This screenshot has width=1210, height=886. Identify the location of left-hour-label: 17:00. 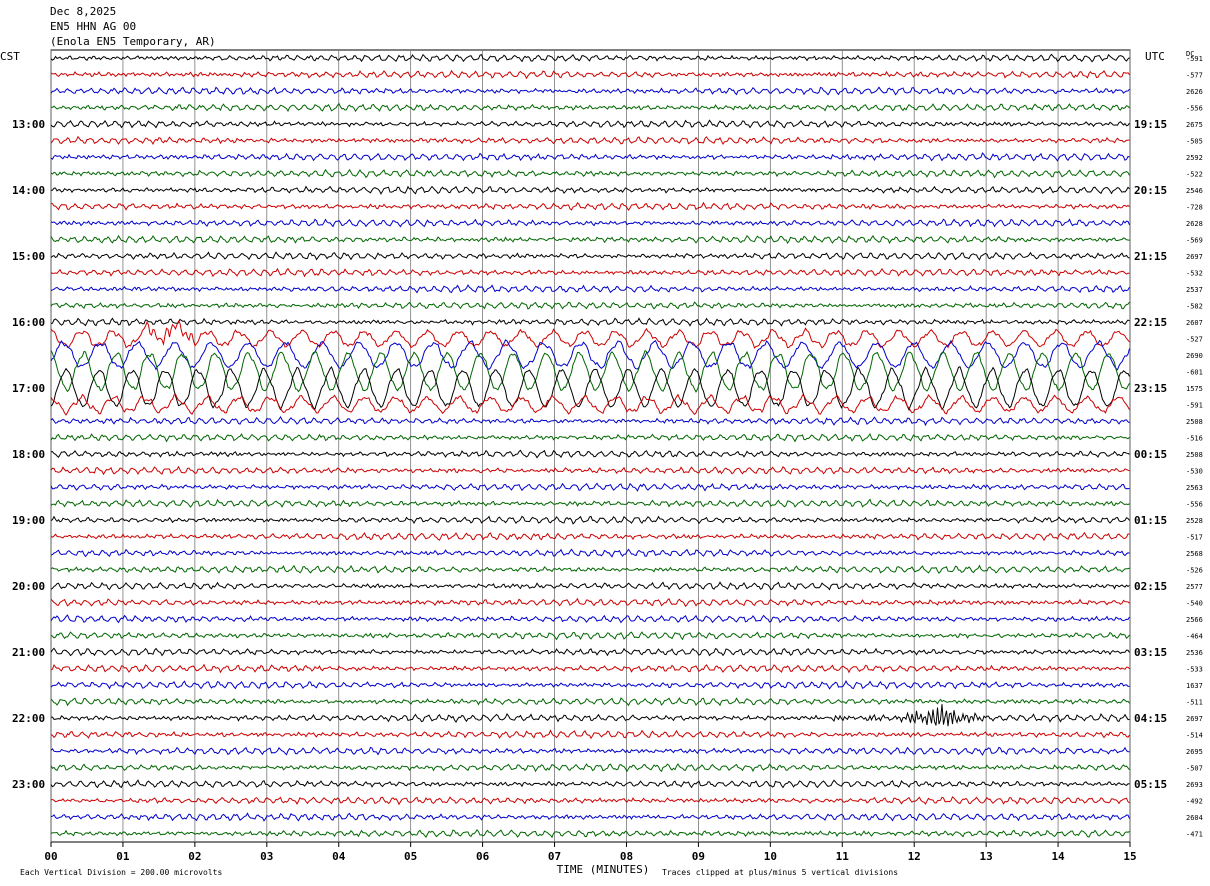
(28, 388).